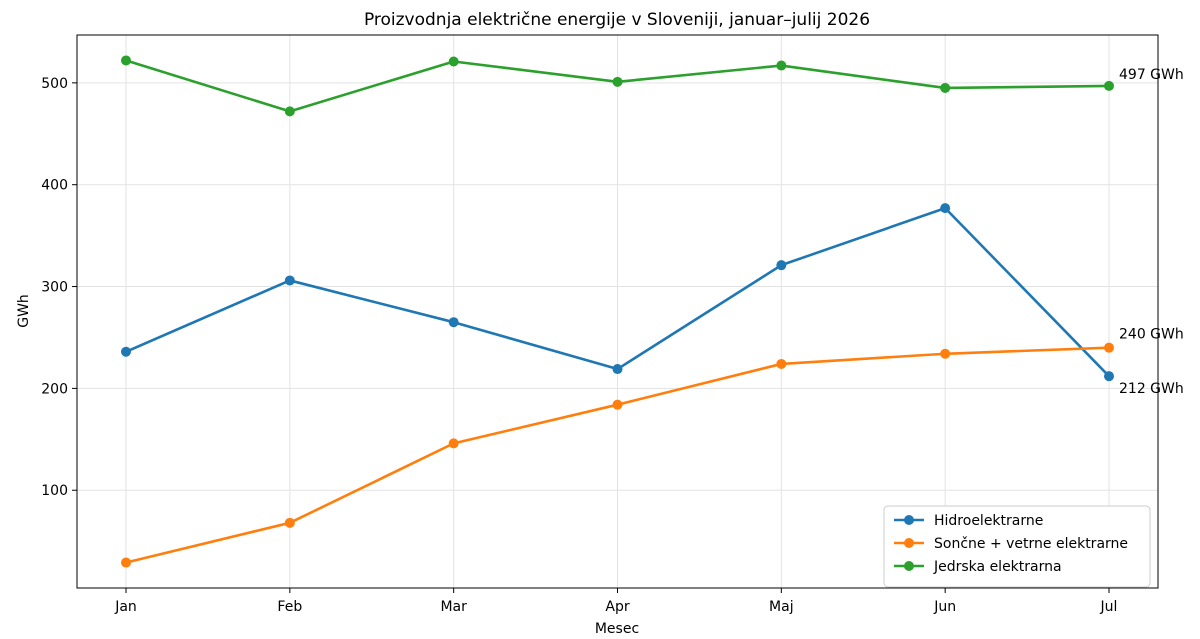 Image resolution: width=1200 pixels, height=639 pixels. I want to click on y-axis-label: GWh, so click(24, 311).